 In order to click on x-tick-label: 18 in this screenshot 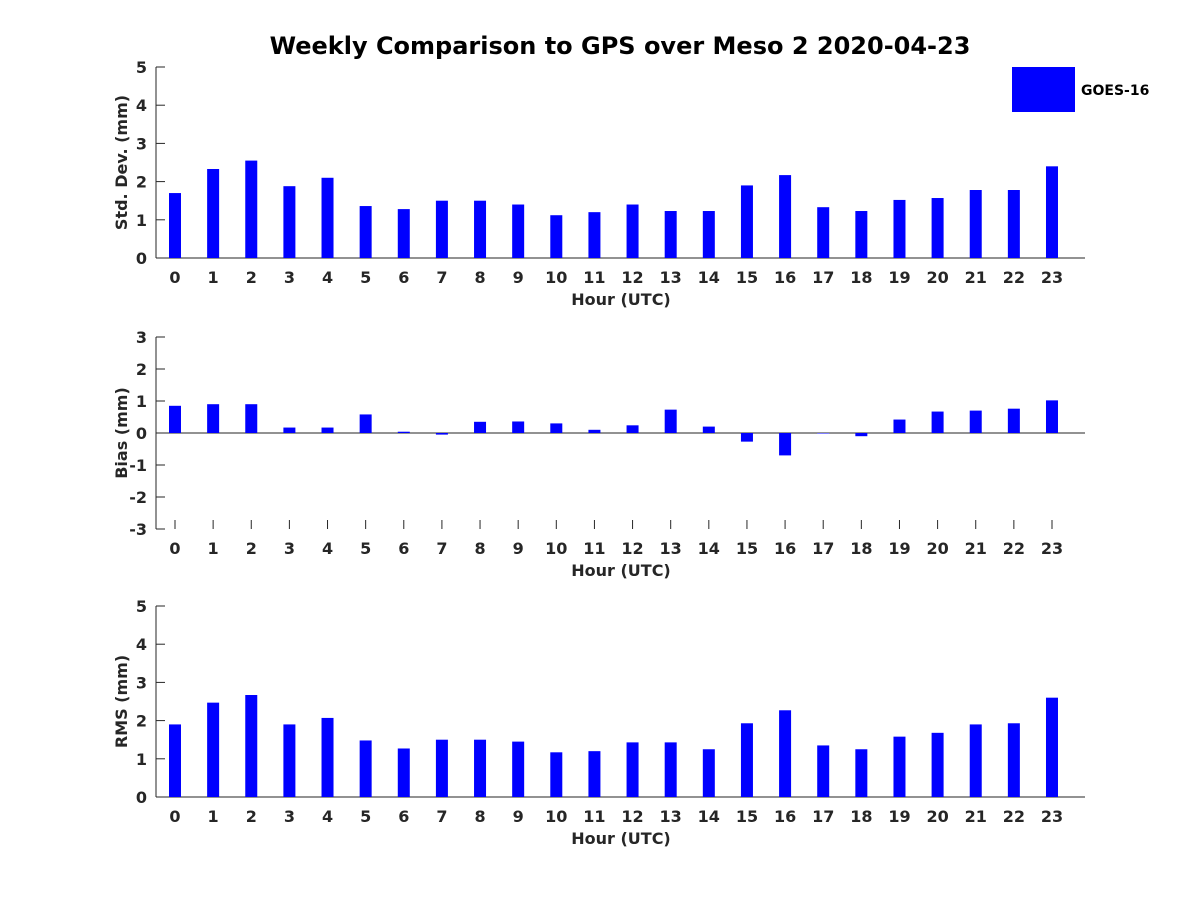, I will do `click(861, 548)`.